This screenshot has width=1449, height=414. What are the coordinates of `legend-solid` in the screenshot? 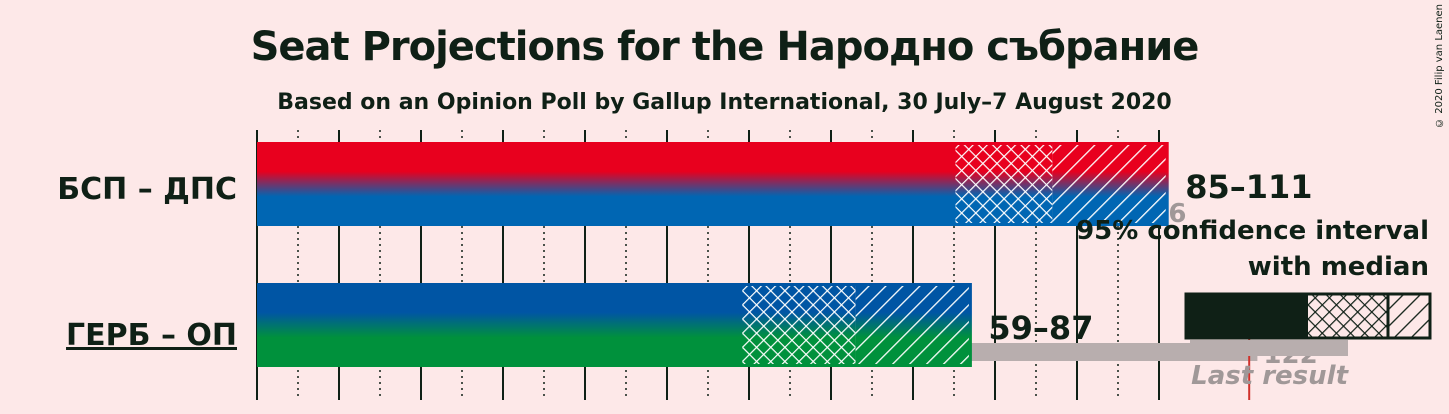 It's located at (1247, 316).